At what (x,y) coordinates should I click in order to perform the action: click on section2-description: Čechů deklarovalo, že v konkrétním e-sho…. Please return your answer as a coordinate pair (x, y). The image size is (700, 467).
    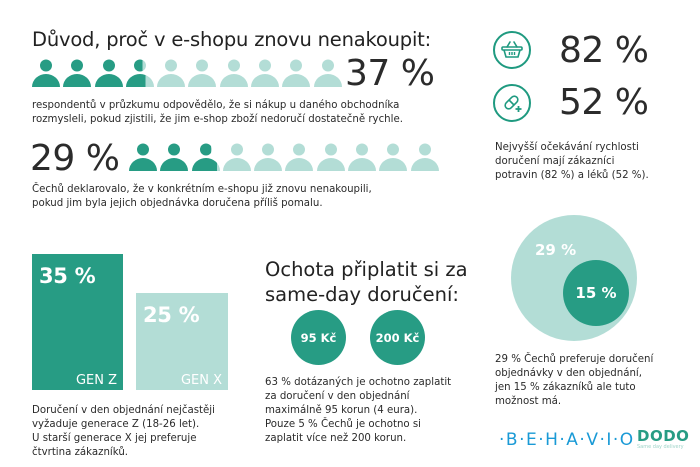
    Looking at the image, I should click on (202, 197).